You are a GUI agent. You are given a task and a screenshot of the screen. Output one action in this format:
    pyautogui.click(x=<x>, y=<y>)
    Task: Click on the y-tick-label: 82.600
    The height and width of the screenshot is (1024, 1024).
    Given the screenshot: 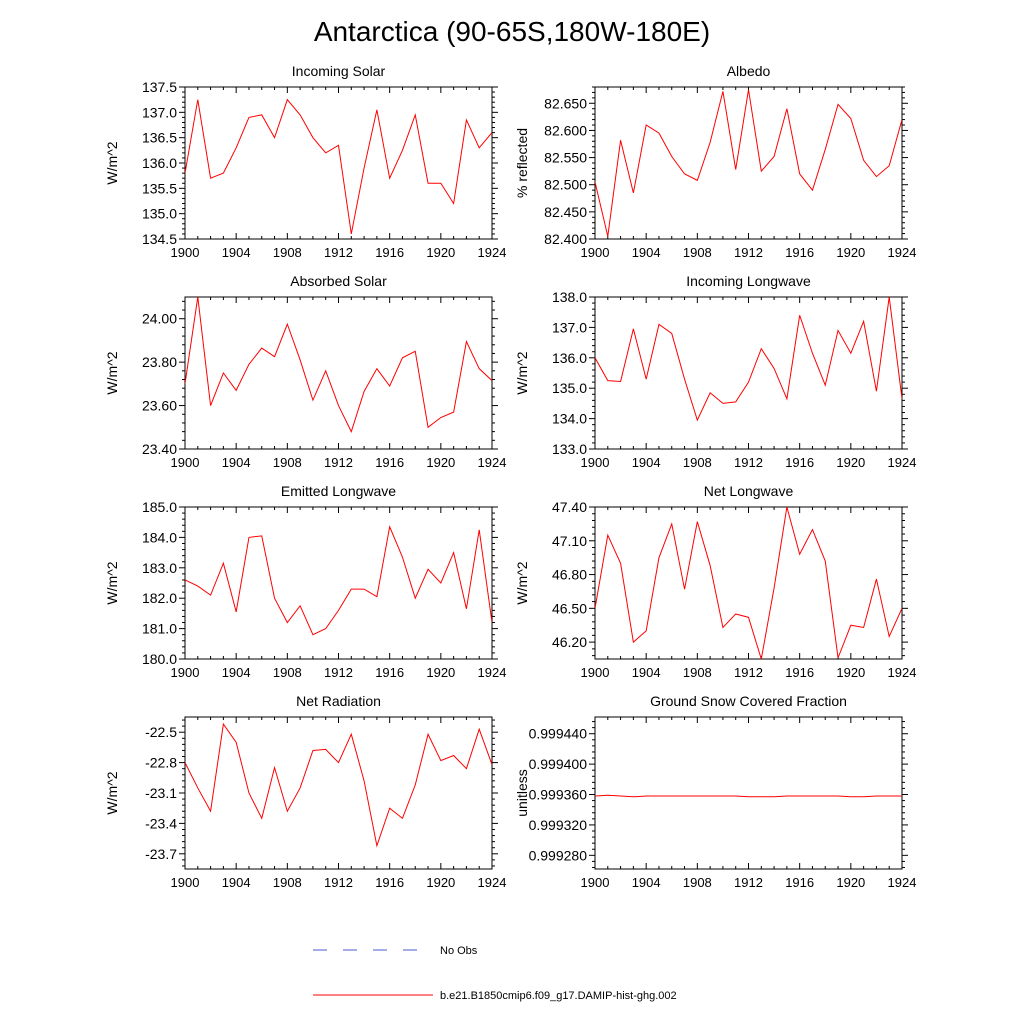 What is the action you would take?
    pyautogui.click(x=565, y=130)
    